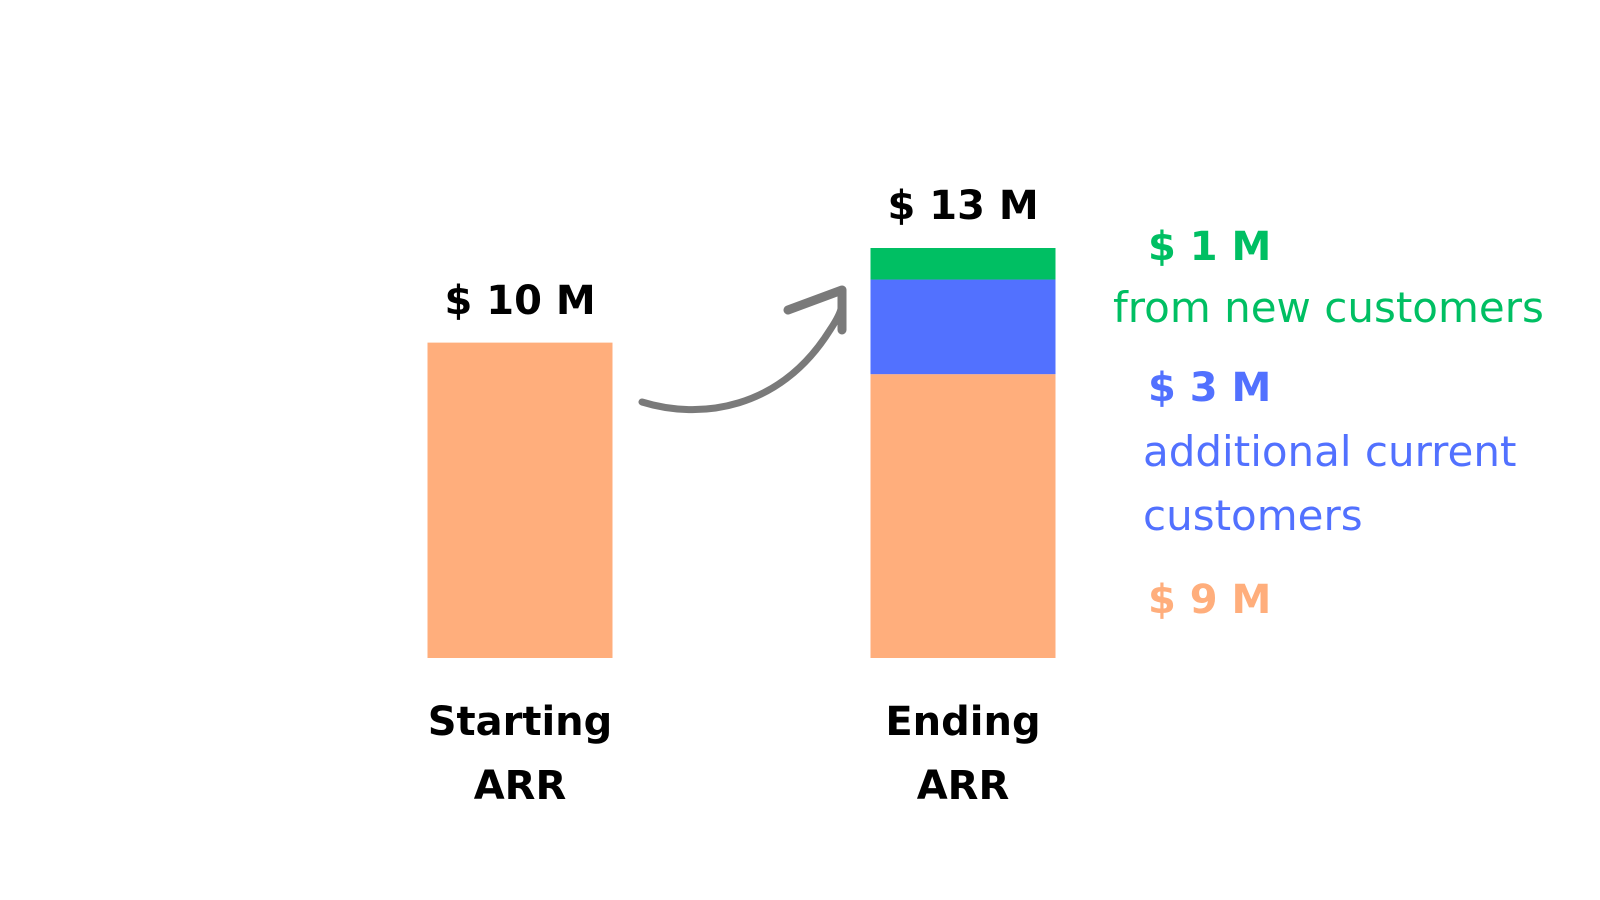  Describe the element at coordinates (1328, 307) in the screenshot. I see `segment-name: from new customers` at that location.